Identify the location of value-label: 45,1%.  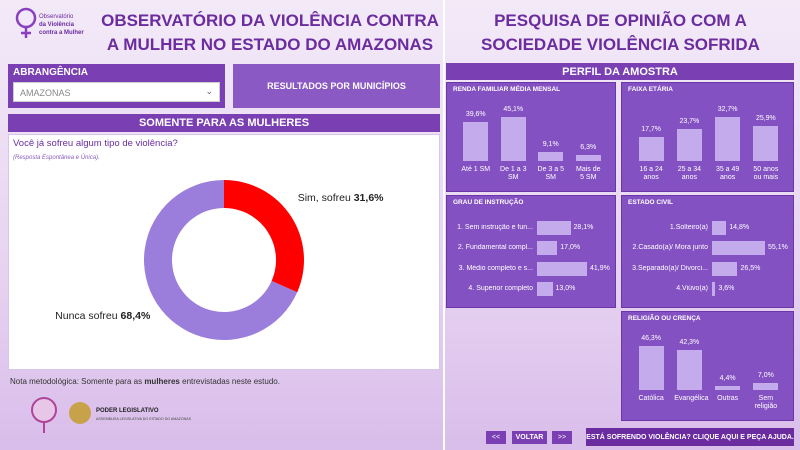
(513, 109).